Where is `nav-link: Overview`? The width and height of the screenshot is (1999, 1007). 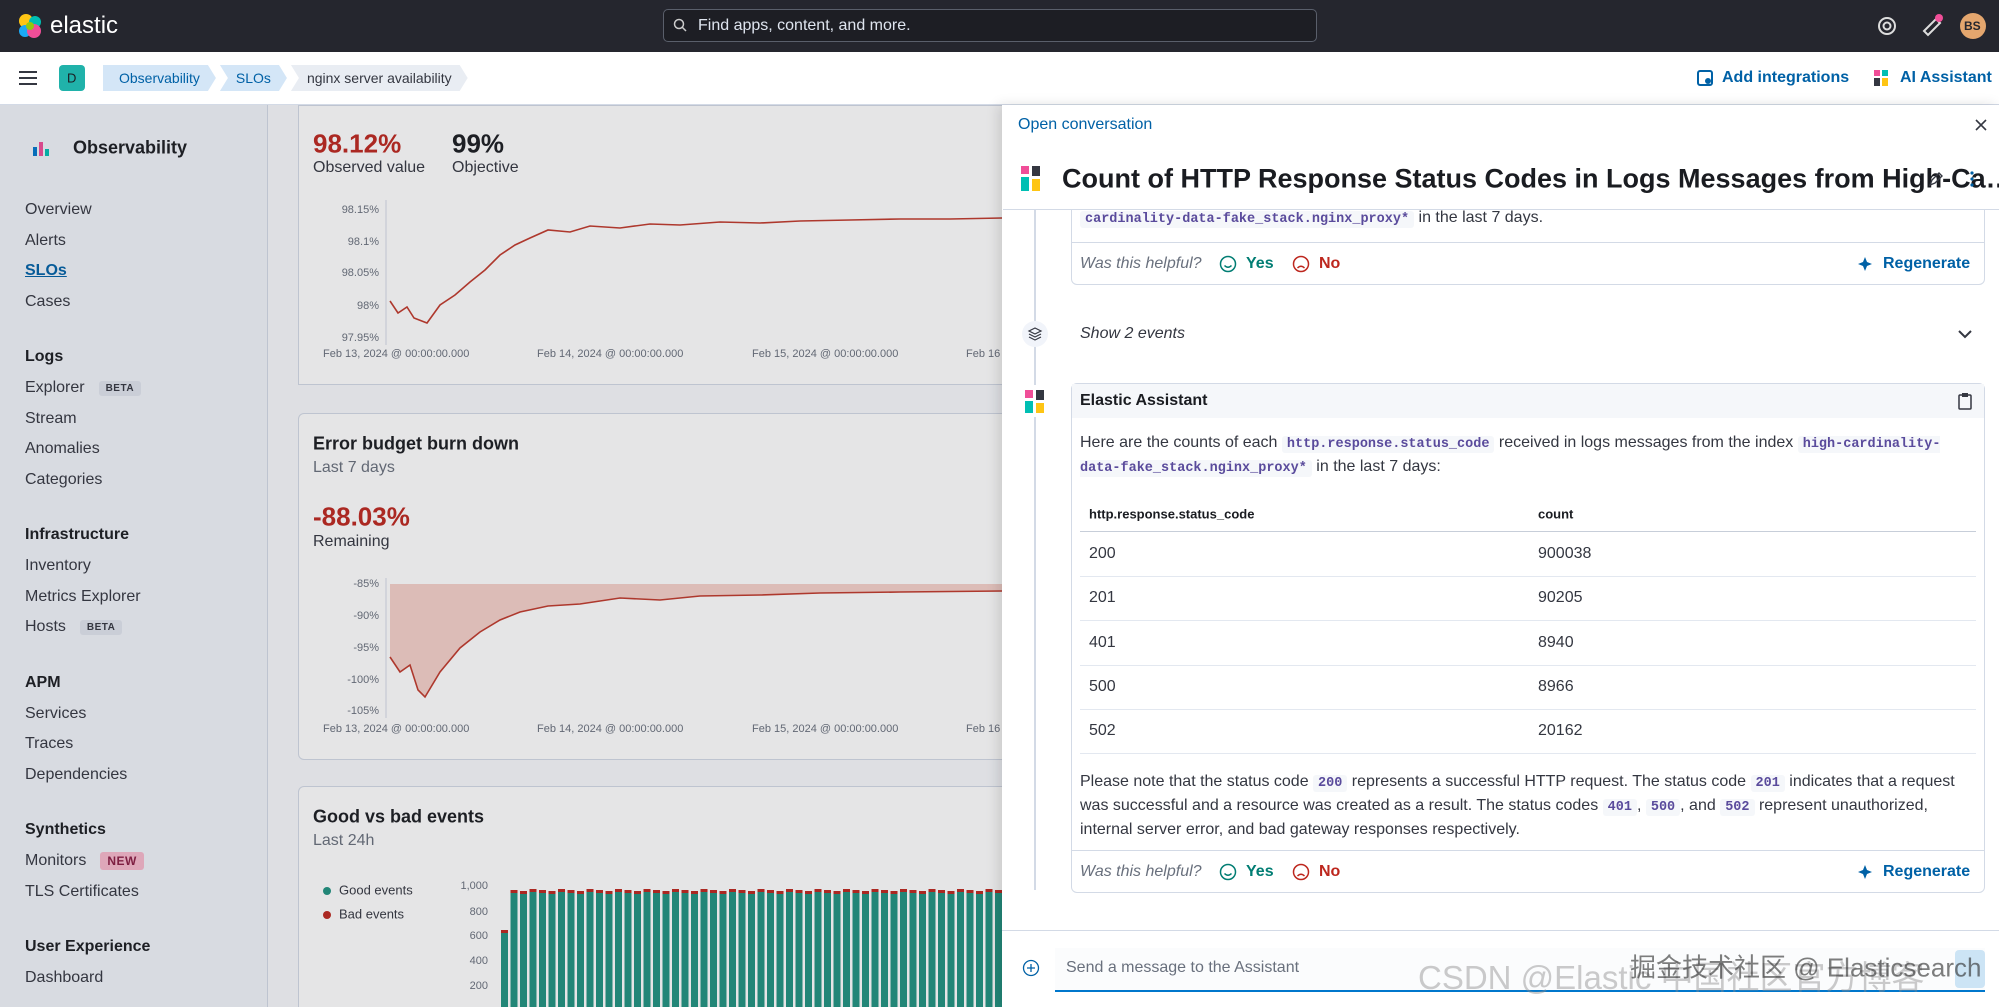 nav-link: Overview is located at coordinates (58, 210).